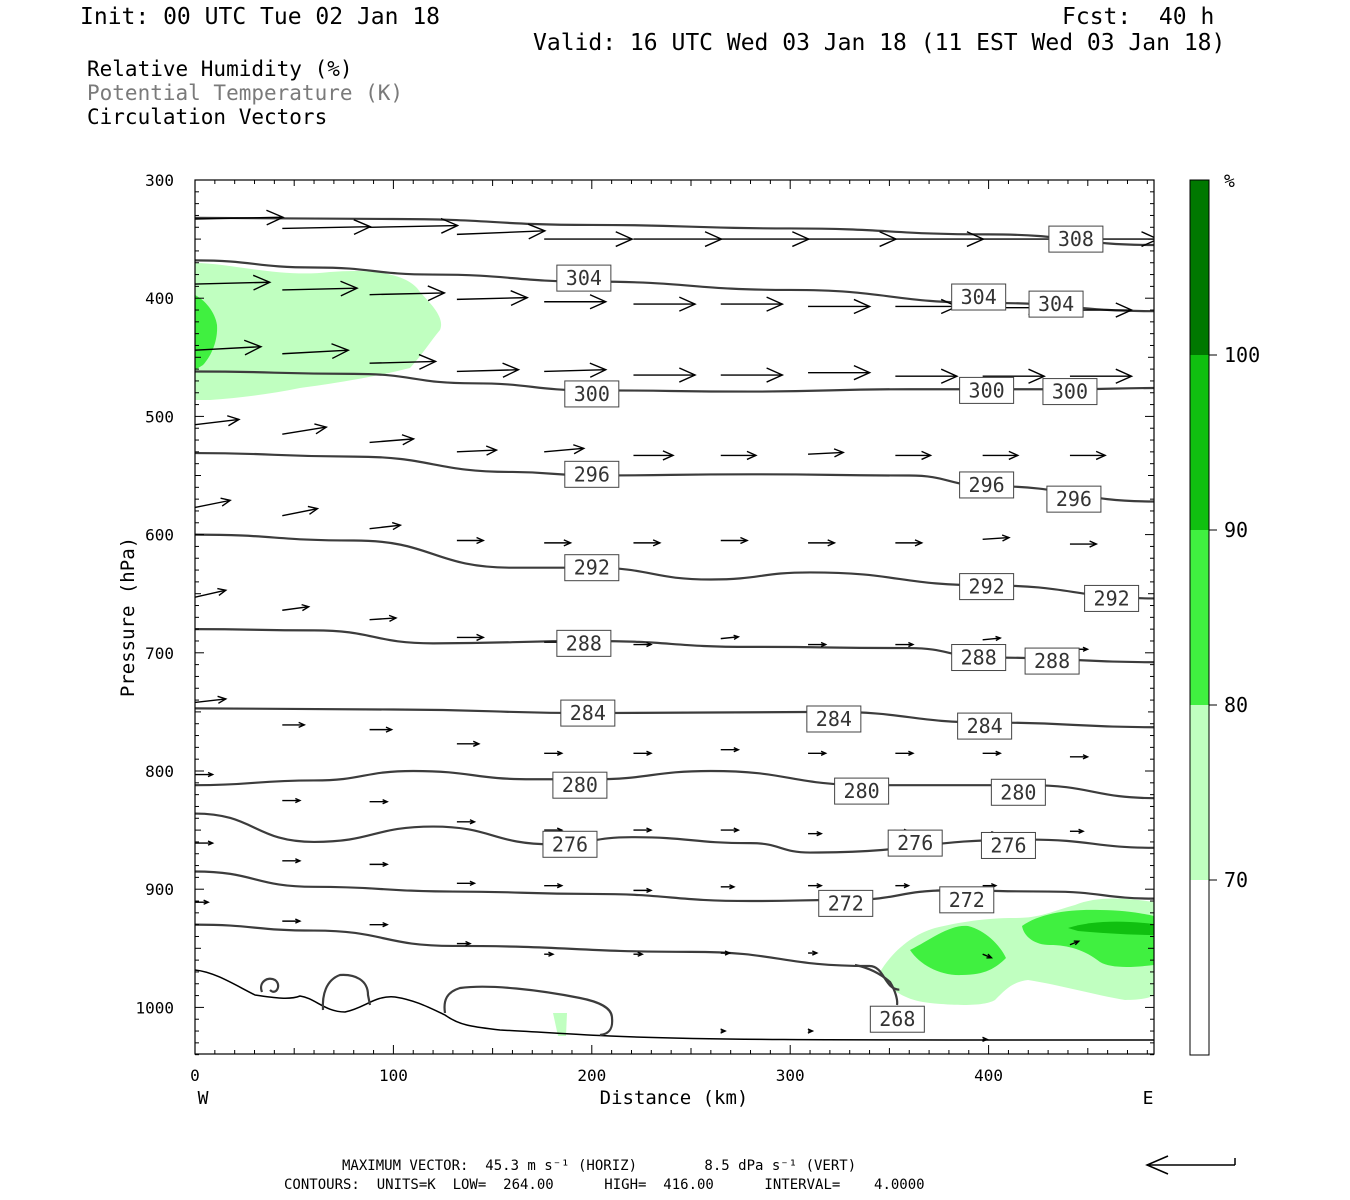 Image resolution: width=1350 pixels, height=1200 pixels. I want to click on legend-relative-humidity: Relative Humidity (%), so click(220, 69).